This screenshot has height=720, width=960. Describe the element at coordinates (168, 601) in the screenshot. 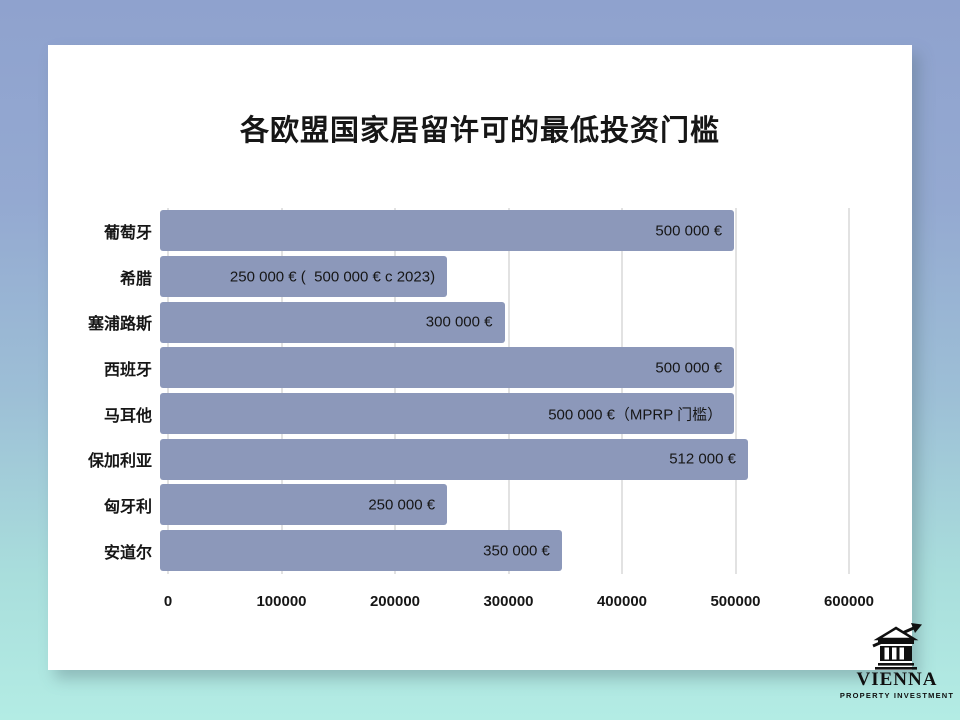

I see `x-tick-label: 0` at that location.